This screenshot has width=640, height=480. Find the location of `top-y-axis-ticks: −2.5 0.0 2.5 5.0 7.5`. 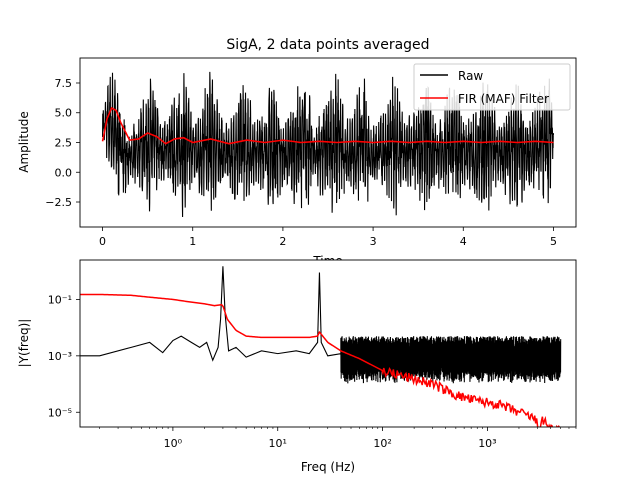

top-y-axis-ticks: −2.5 0.0 2.5 5.0 7.5 is located at coordinates (62, 143).